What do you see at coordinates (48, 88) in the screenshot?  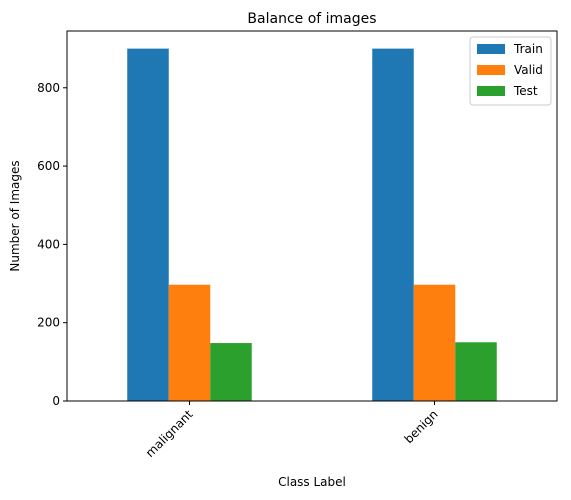 I see `y-tick-label: 800` at bounding box center [48, 88].